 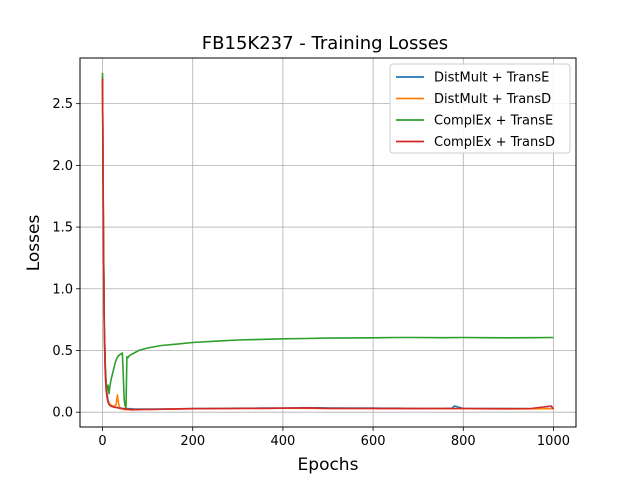 What do you see at coordinates (325, 43) in the screenshot?
I see `chart-title: FB15K237 - Training Losses` at bounding box center [325, 43].